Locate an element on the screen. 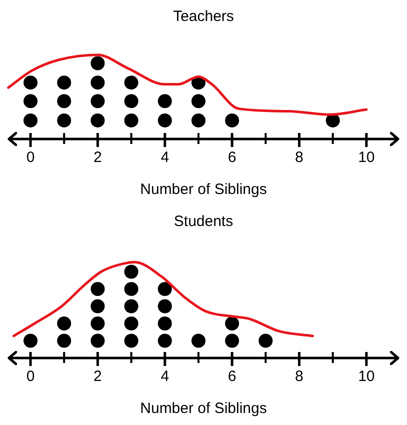  chart-title: Students is located at coordinates (204, 221).